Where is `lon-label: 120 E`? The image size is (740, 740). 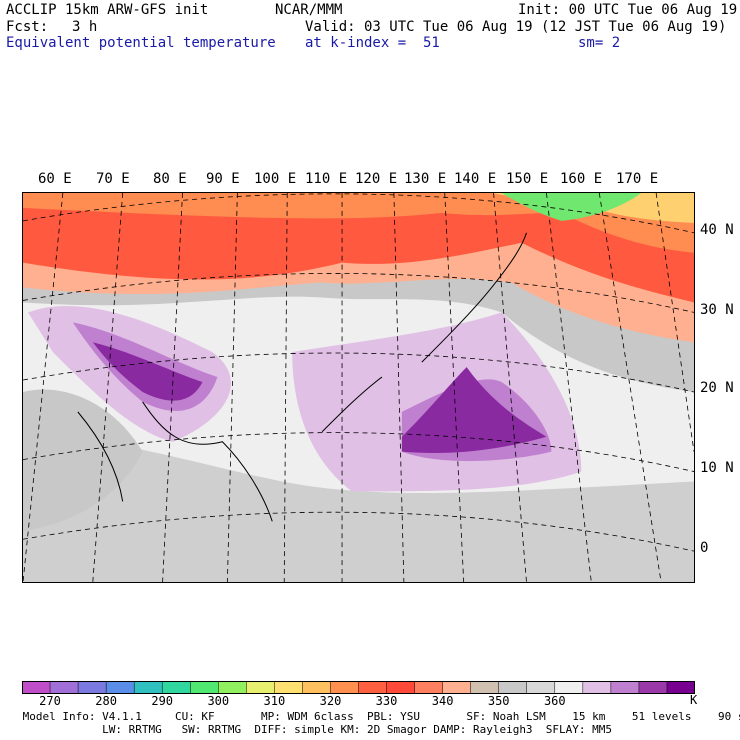 lon-label: 120 E is located at coordinates (376, 179).